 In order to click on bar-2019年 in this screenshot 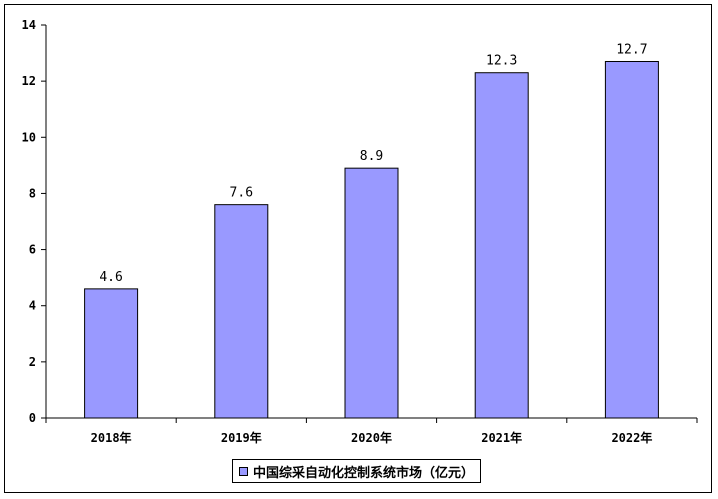, I will do `click(241, 311)`.